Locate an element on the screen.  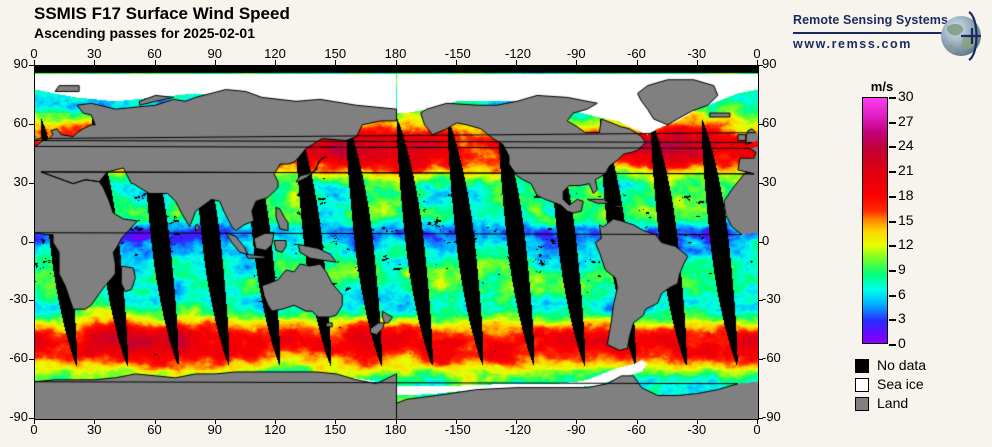
x-tick-label: -60 is located at coordinates (636, 53).